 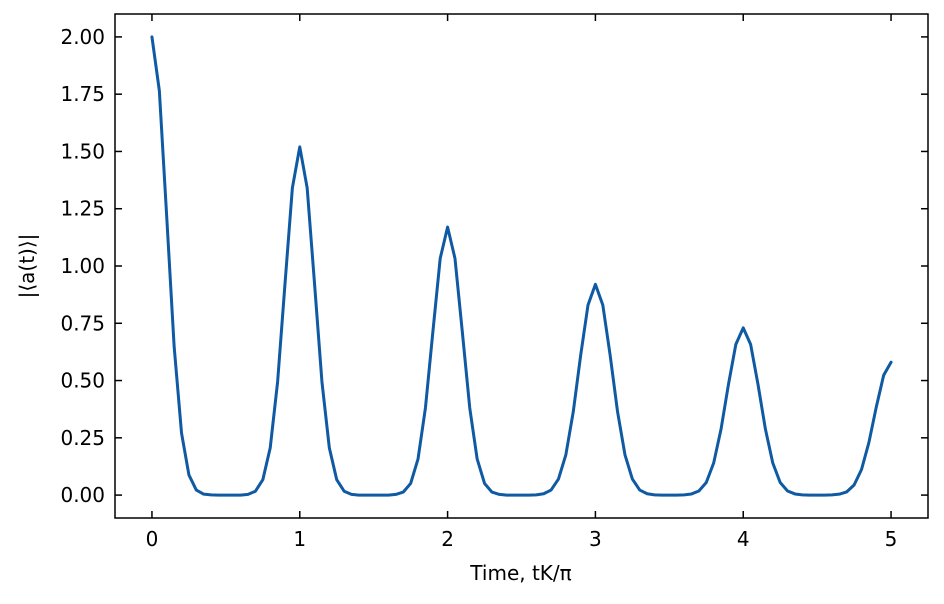 What do you see at coordinates (82, 94) in the screenshot?
I see `y-tick-label: 1.75` at bounding box center [82, 94].